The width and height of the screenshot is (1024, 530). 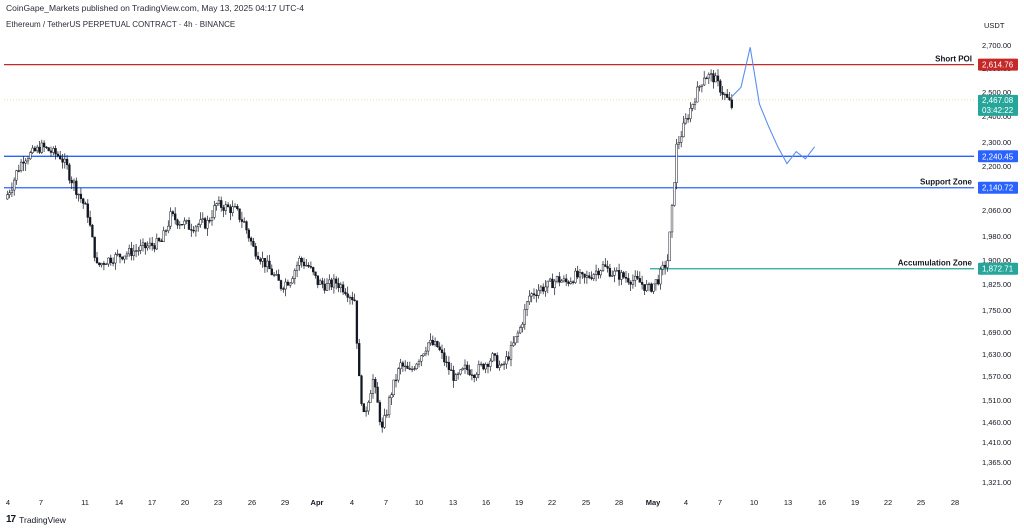 I want to click on x-tick-label: 28, so click(x=619, y=502).